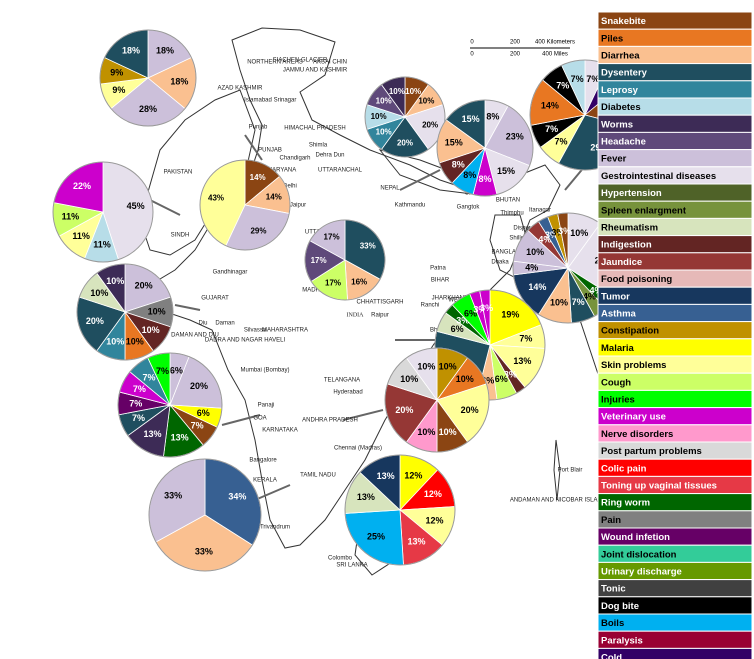  Describe the element at coordinates (639, 554) in the screenshot. I see `legend-label: Joint dislocation` at that location.